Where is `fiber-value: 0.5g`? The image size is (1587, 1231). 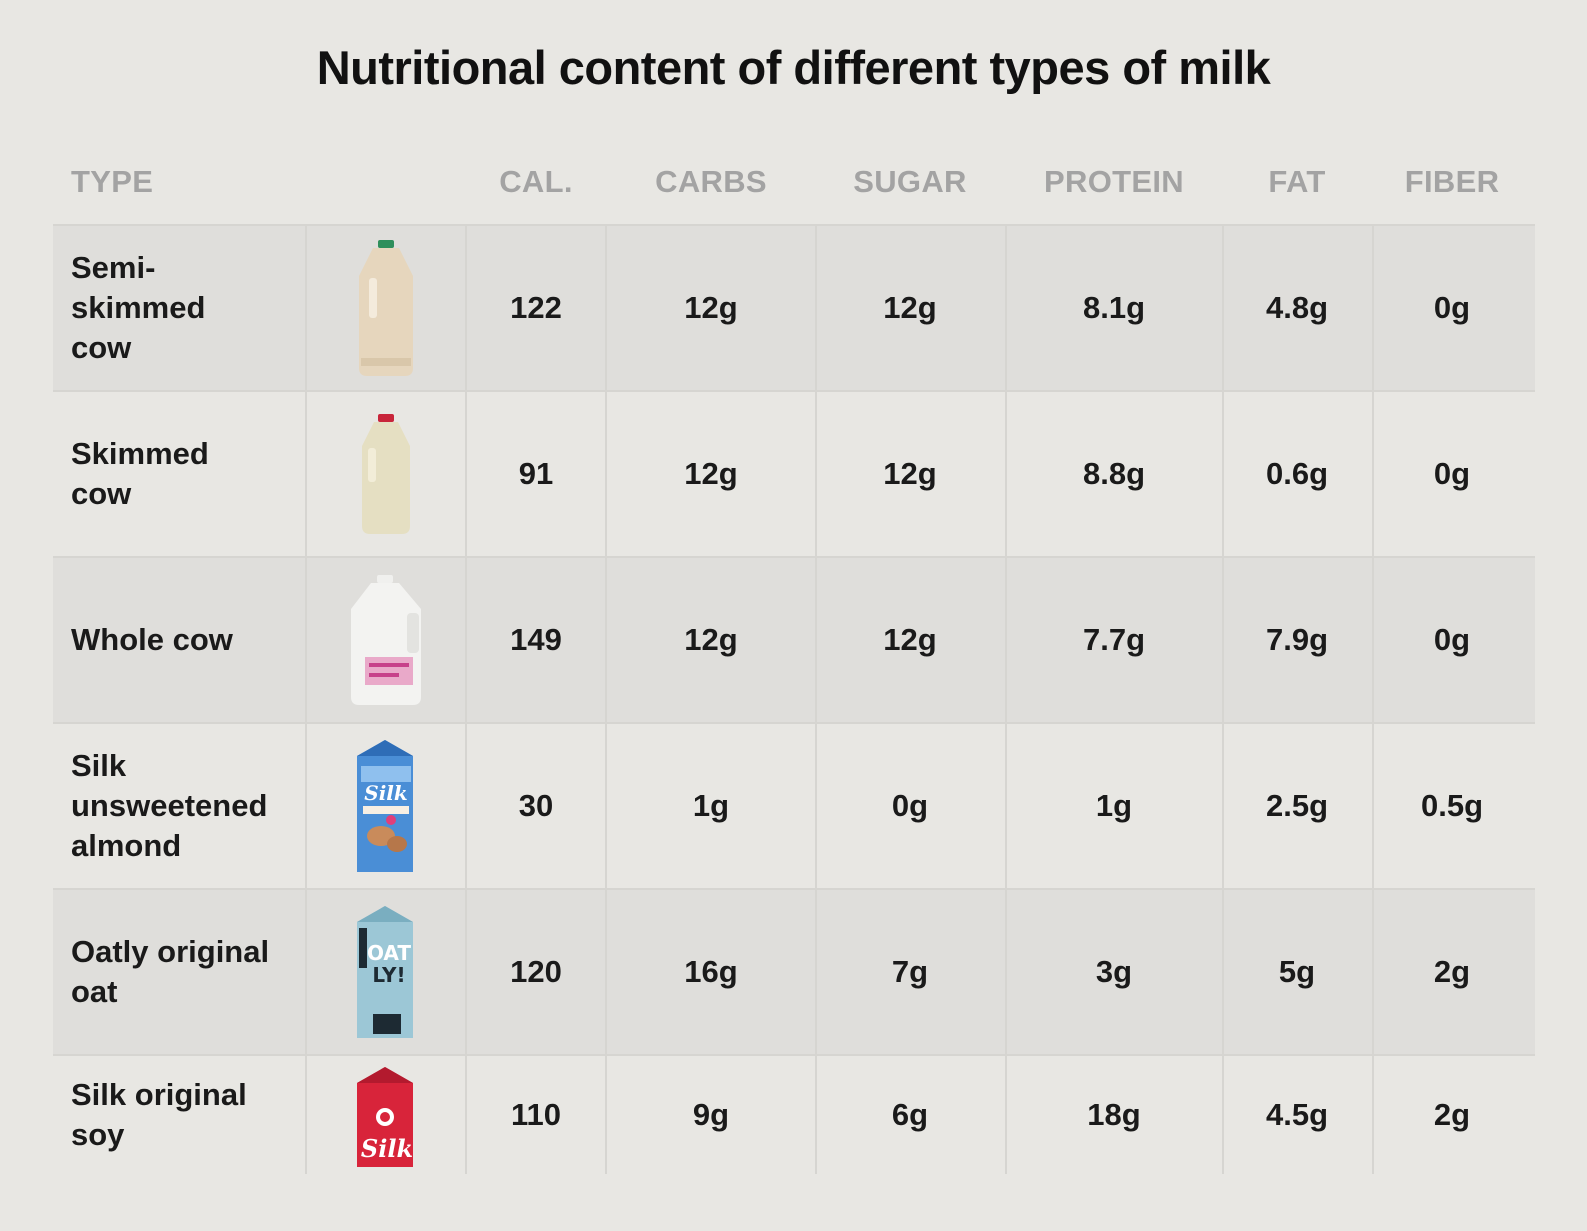
fiber-value: 0.5g is located at coordinates (1452, 805).